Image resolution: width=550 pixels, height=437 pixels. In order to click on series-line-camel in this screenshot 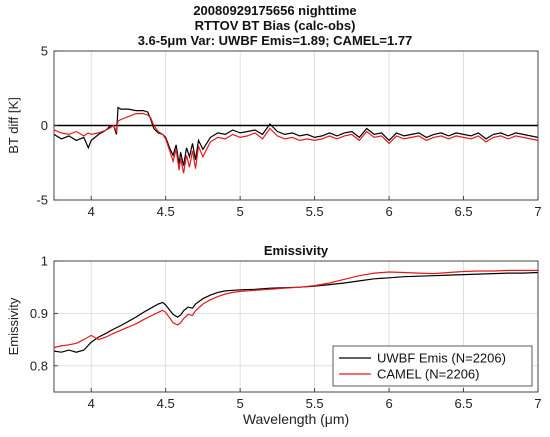, I will do `click(296, 143)`.